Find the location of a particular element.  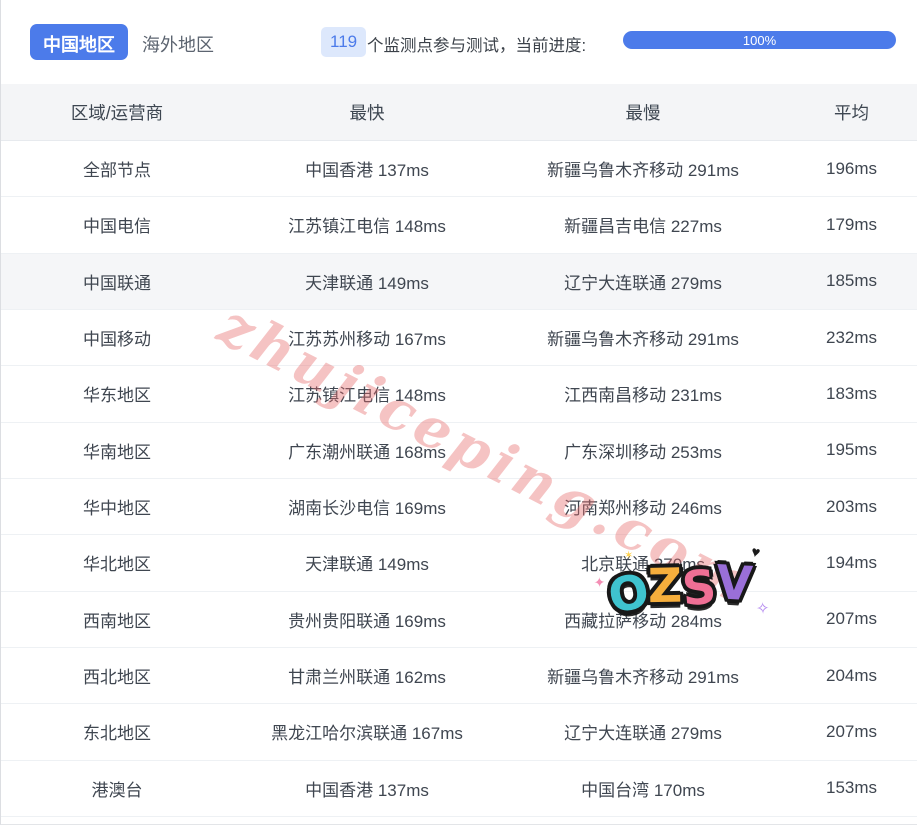

topbar: 中国地区 海外地区 119 个监测点参与测试，当前进度: 100% is located at coordinates (459, 42).